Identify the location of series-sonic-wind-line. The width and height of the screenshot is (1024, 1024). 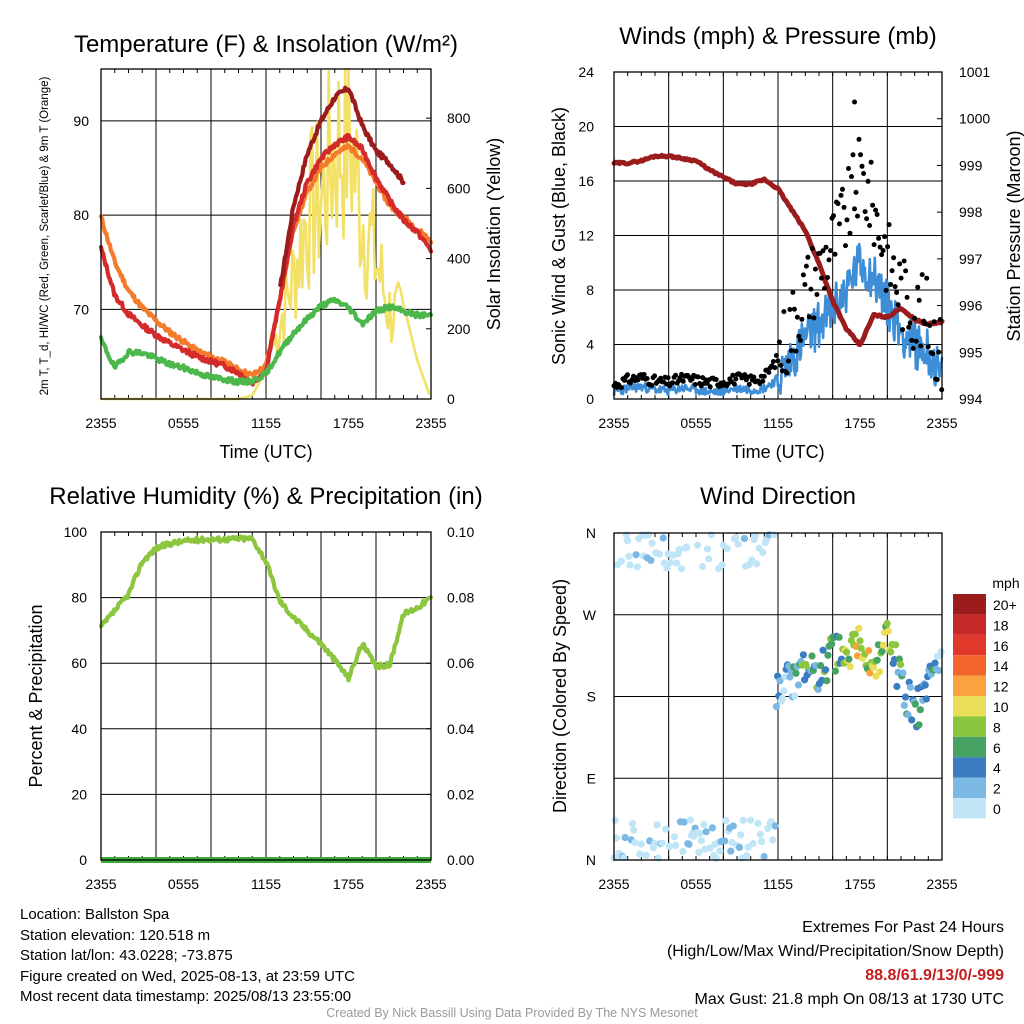
(778, 319).